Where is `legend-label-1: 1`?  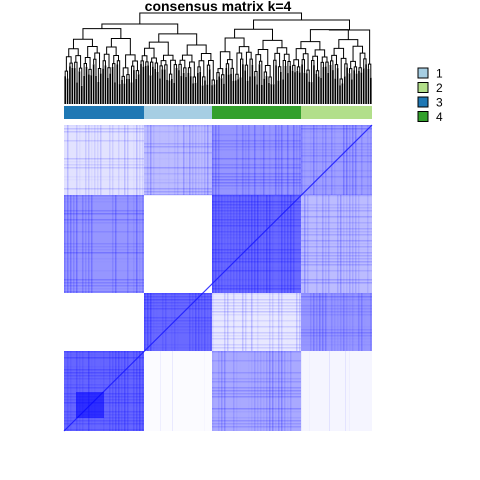
legend-label-1: 1 is located at coordinates (439, 74).